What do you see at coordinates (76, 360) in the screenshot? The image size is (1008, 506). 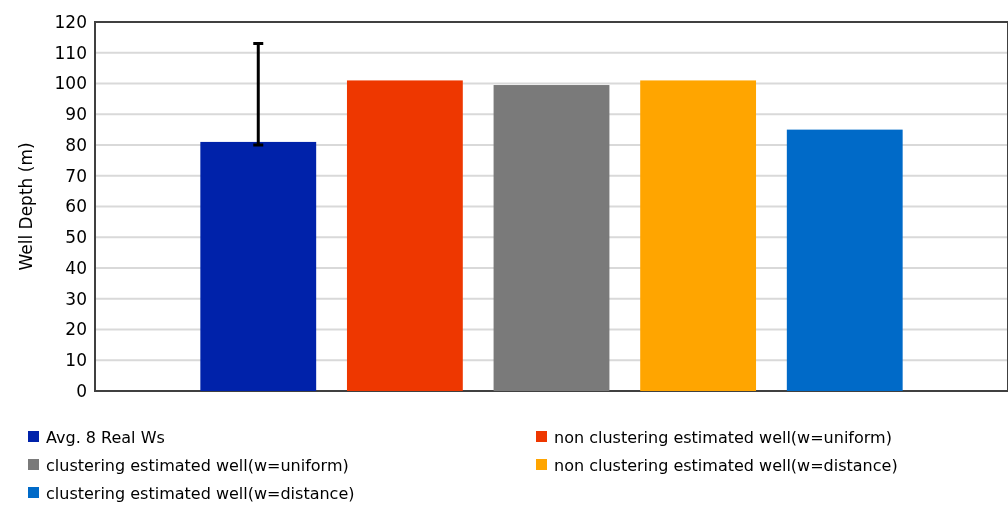 I see `y-tick-label: 10` at bounding box center [76, 360].